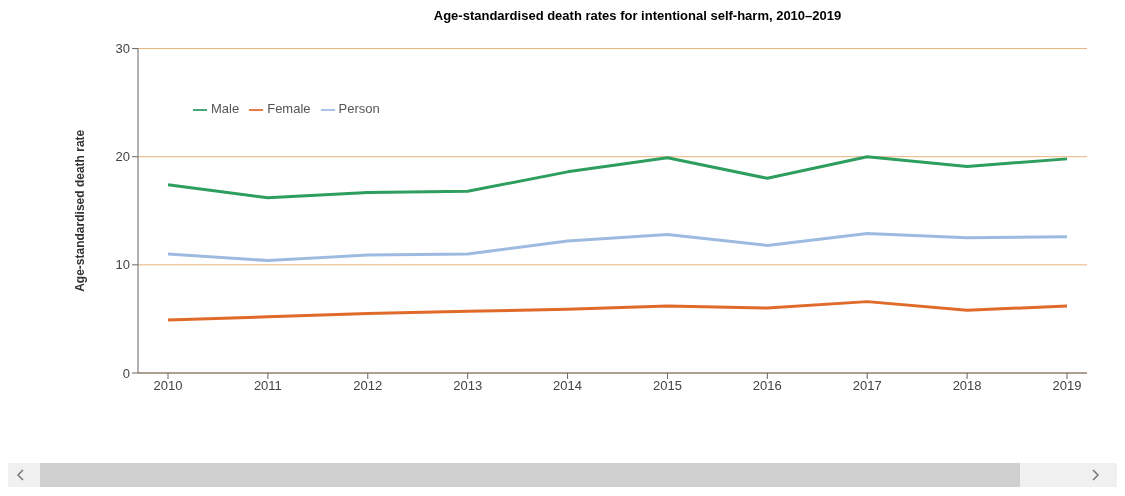 Image resolution: width=1125 pixels, height=496 pixels. I want to click on x-tick-label: 2014, so click(568, 386).